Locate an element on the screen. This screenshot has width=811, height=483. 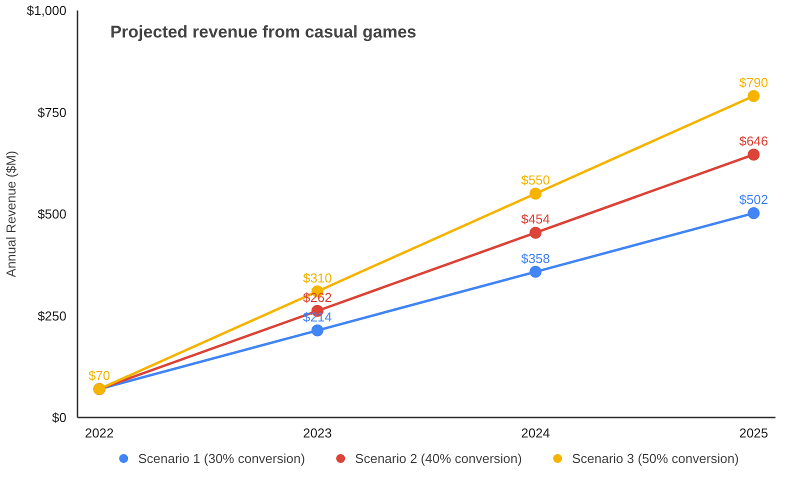
y-tick-label: $1,000 is located at coordinates (46, 10).